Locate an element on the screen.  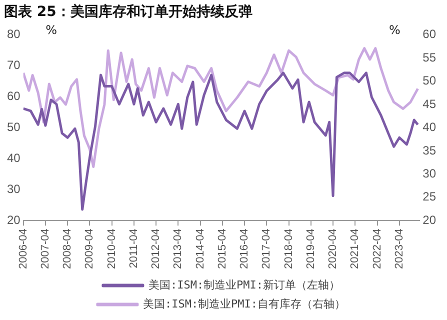
x-tick-label: 2009-04 is located at coordinates (90, 249).